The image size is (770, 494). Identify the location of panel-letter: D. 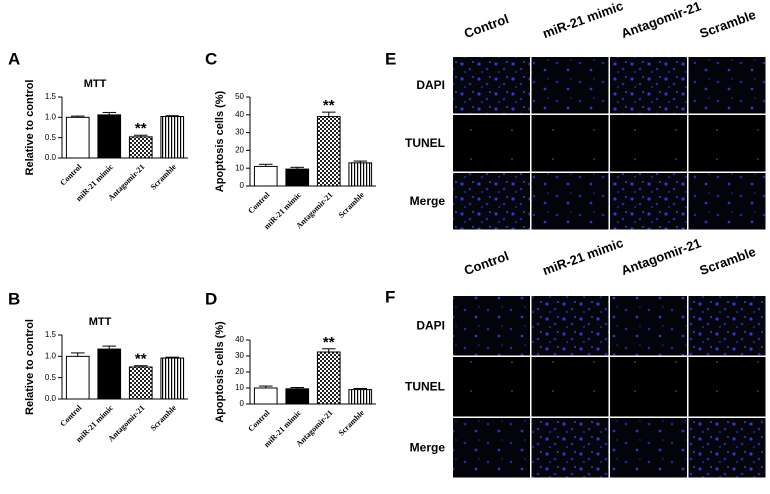
(211, 298).